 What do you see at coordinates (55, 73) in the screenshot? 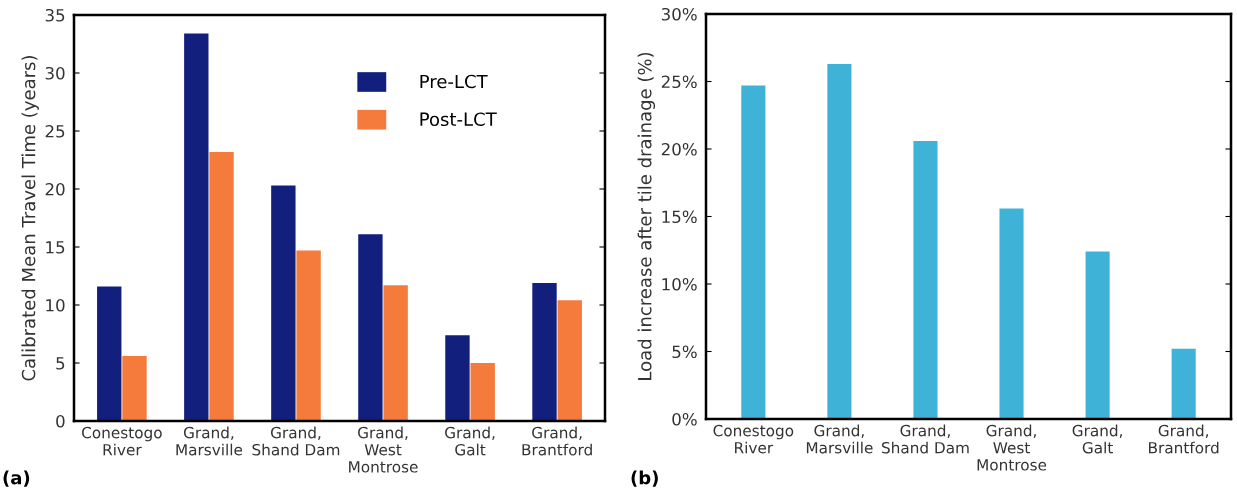
I see `y-tick-label: 30` at bounding box center [55, 73].